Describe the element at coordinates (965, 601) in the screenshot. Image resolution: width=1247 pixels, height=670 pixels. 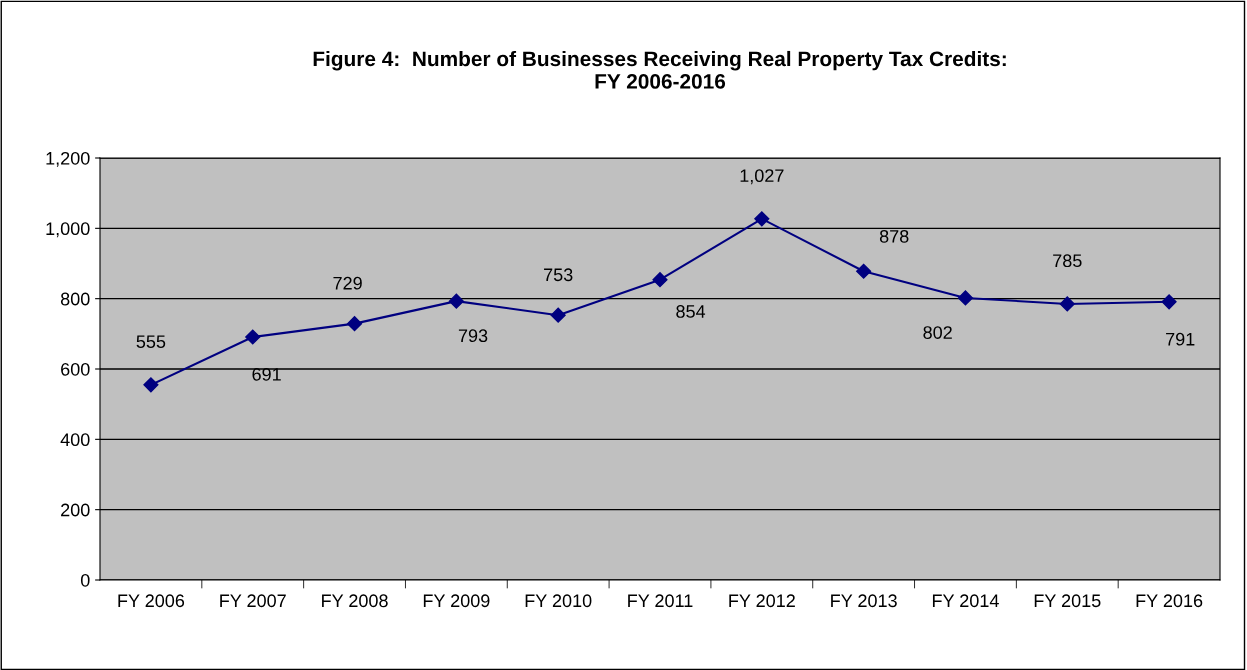
I see `x-tick-label: FY 2014` at that location.